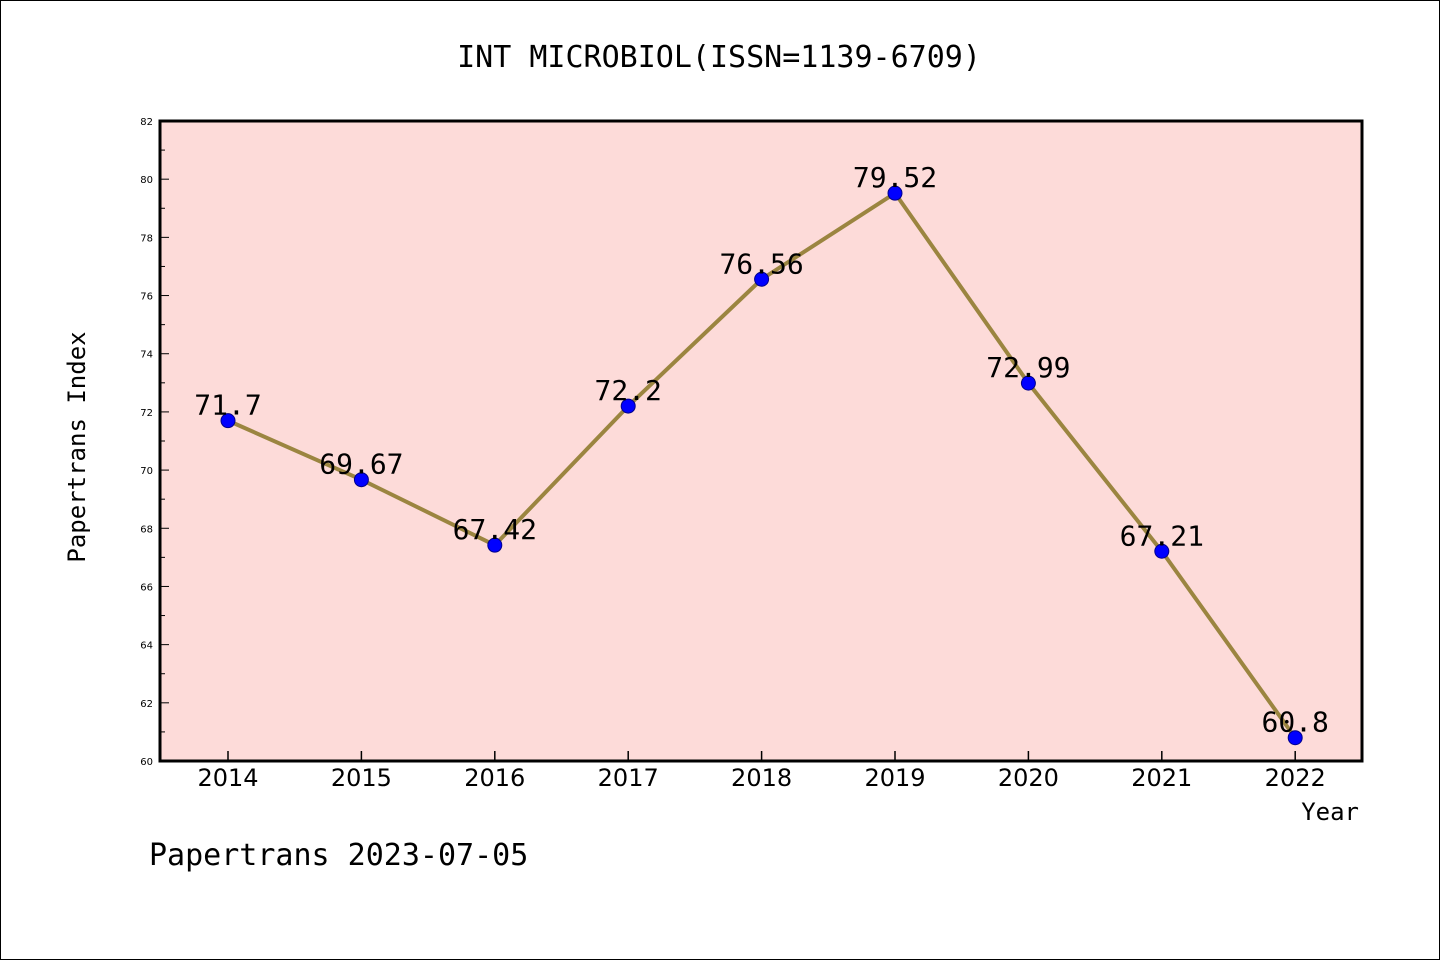 This screenshot has height=960, width=1440. What do you see at coordinates (1294, 722) in the screenshot?
I see `data-label: 60.8` at bounding box center [1294, 722].